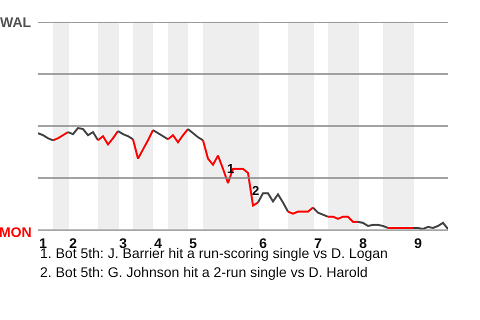  Describe the element at coordinates (363, 242) in the screenshot. I see `x-tick-label: 8` at that location.